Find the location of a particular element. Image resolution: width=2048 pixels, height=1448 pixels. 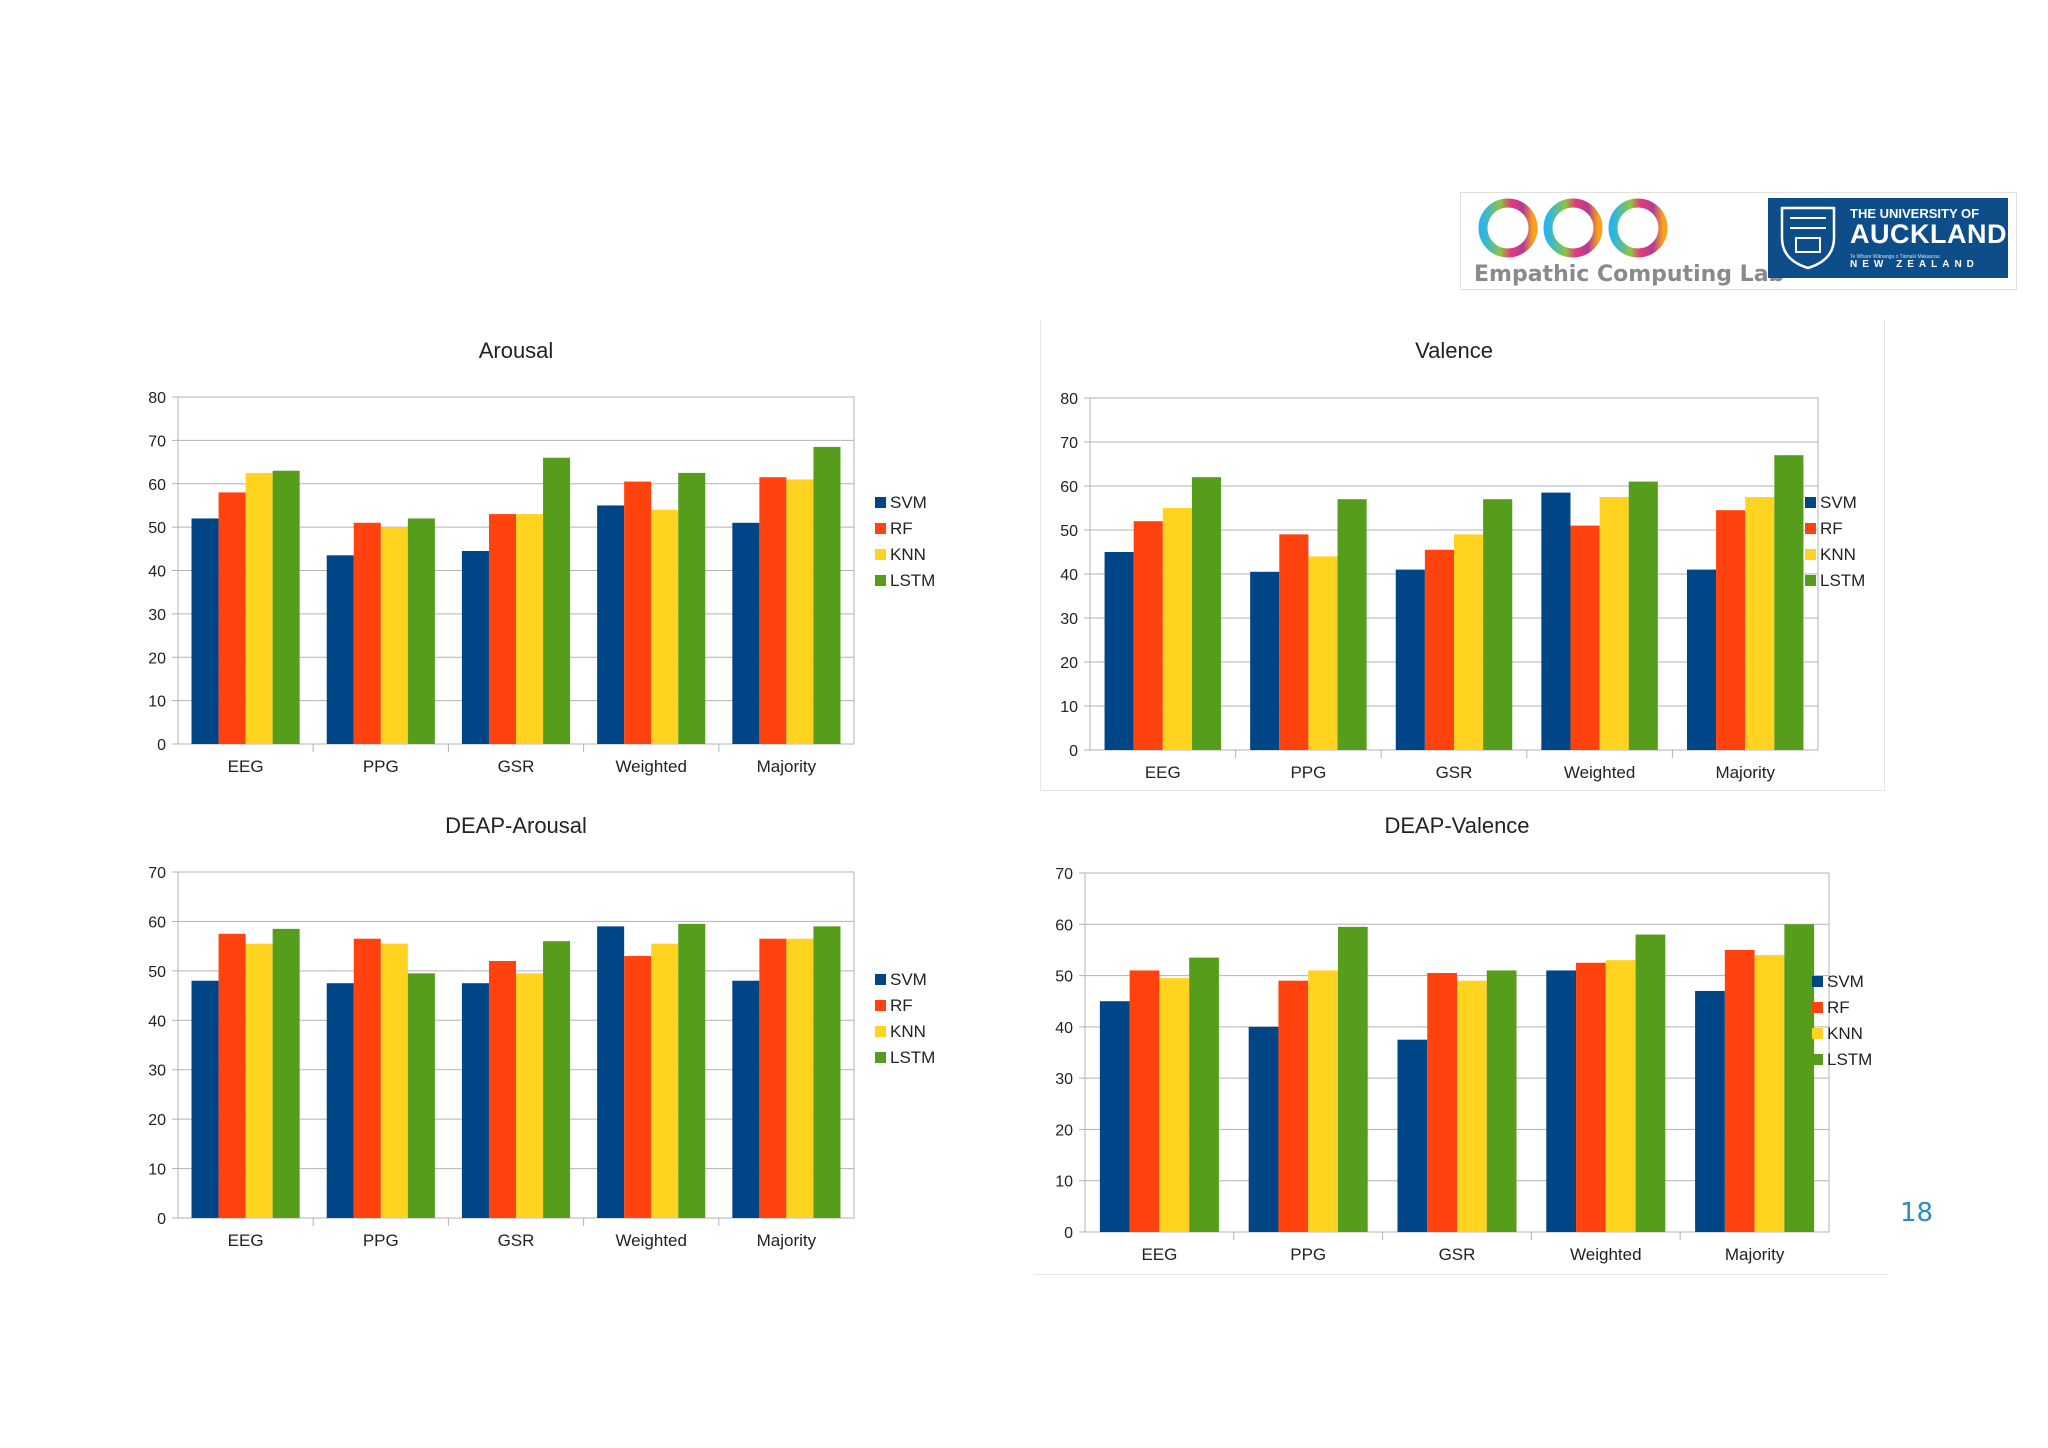

chart-title: DEAP-Valence is located at coordinates (1456, 825).